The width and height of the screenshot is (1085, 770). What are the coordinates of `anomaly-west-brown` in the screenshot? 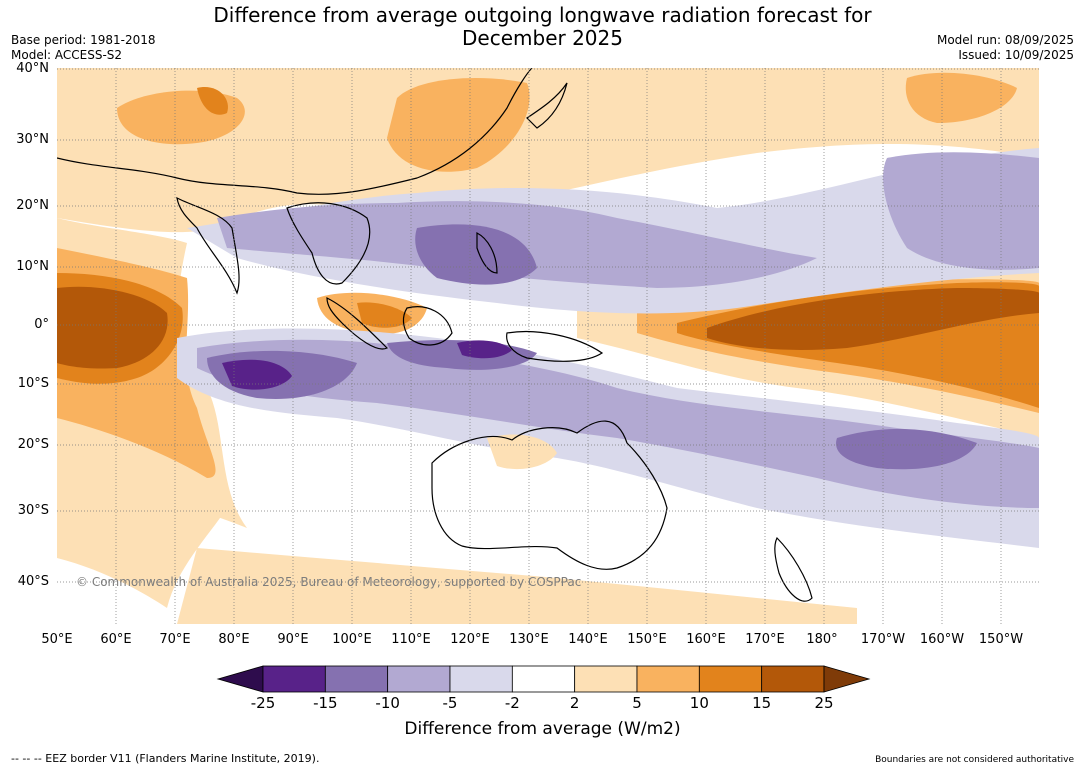 It's located at (112, 327).